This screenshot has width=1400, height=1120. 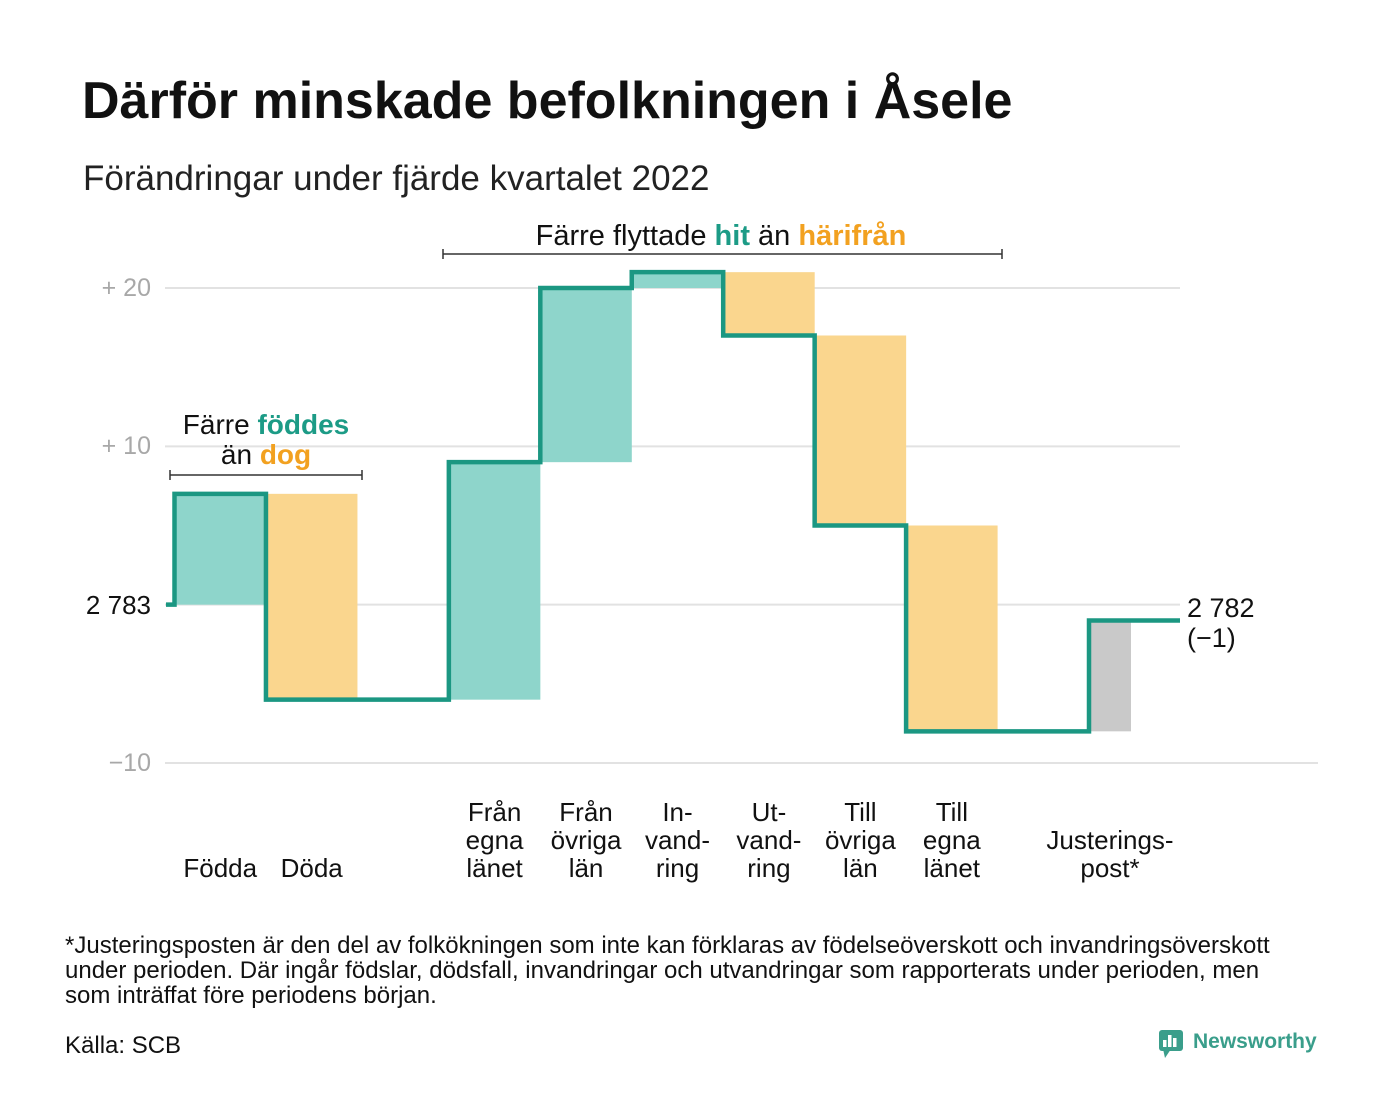 What do you see at coordinates (129, 763) in the screenshot?
I see `y-tick-label: −10` at bounding box center [129, 763].